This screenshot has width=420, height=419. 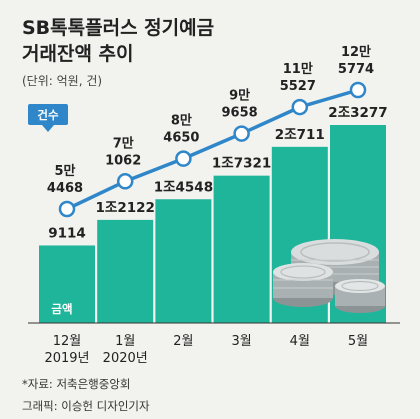 What do you see at coordinates (125, 341) in the screenshot?
I see `x-tick-label: 1월` at bounding box center [125, 341].